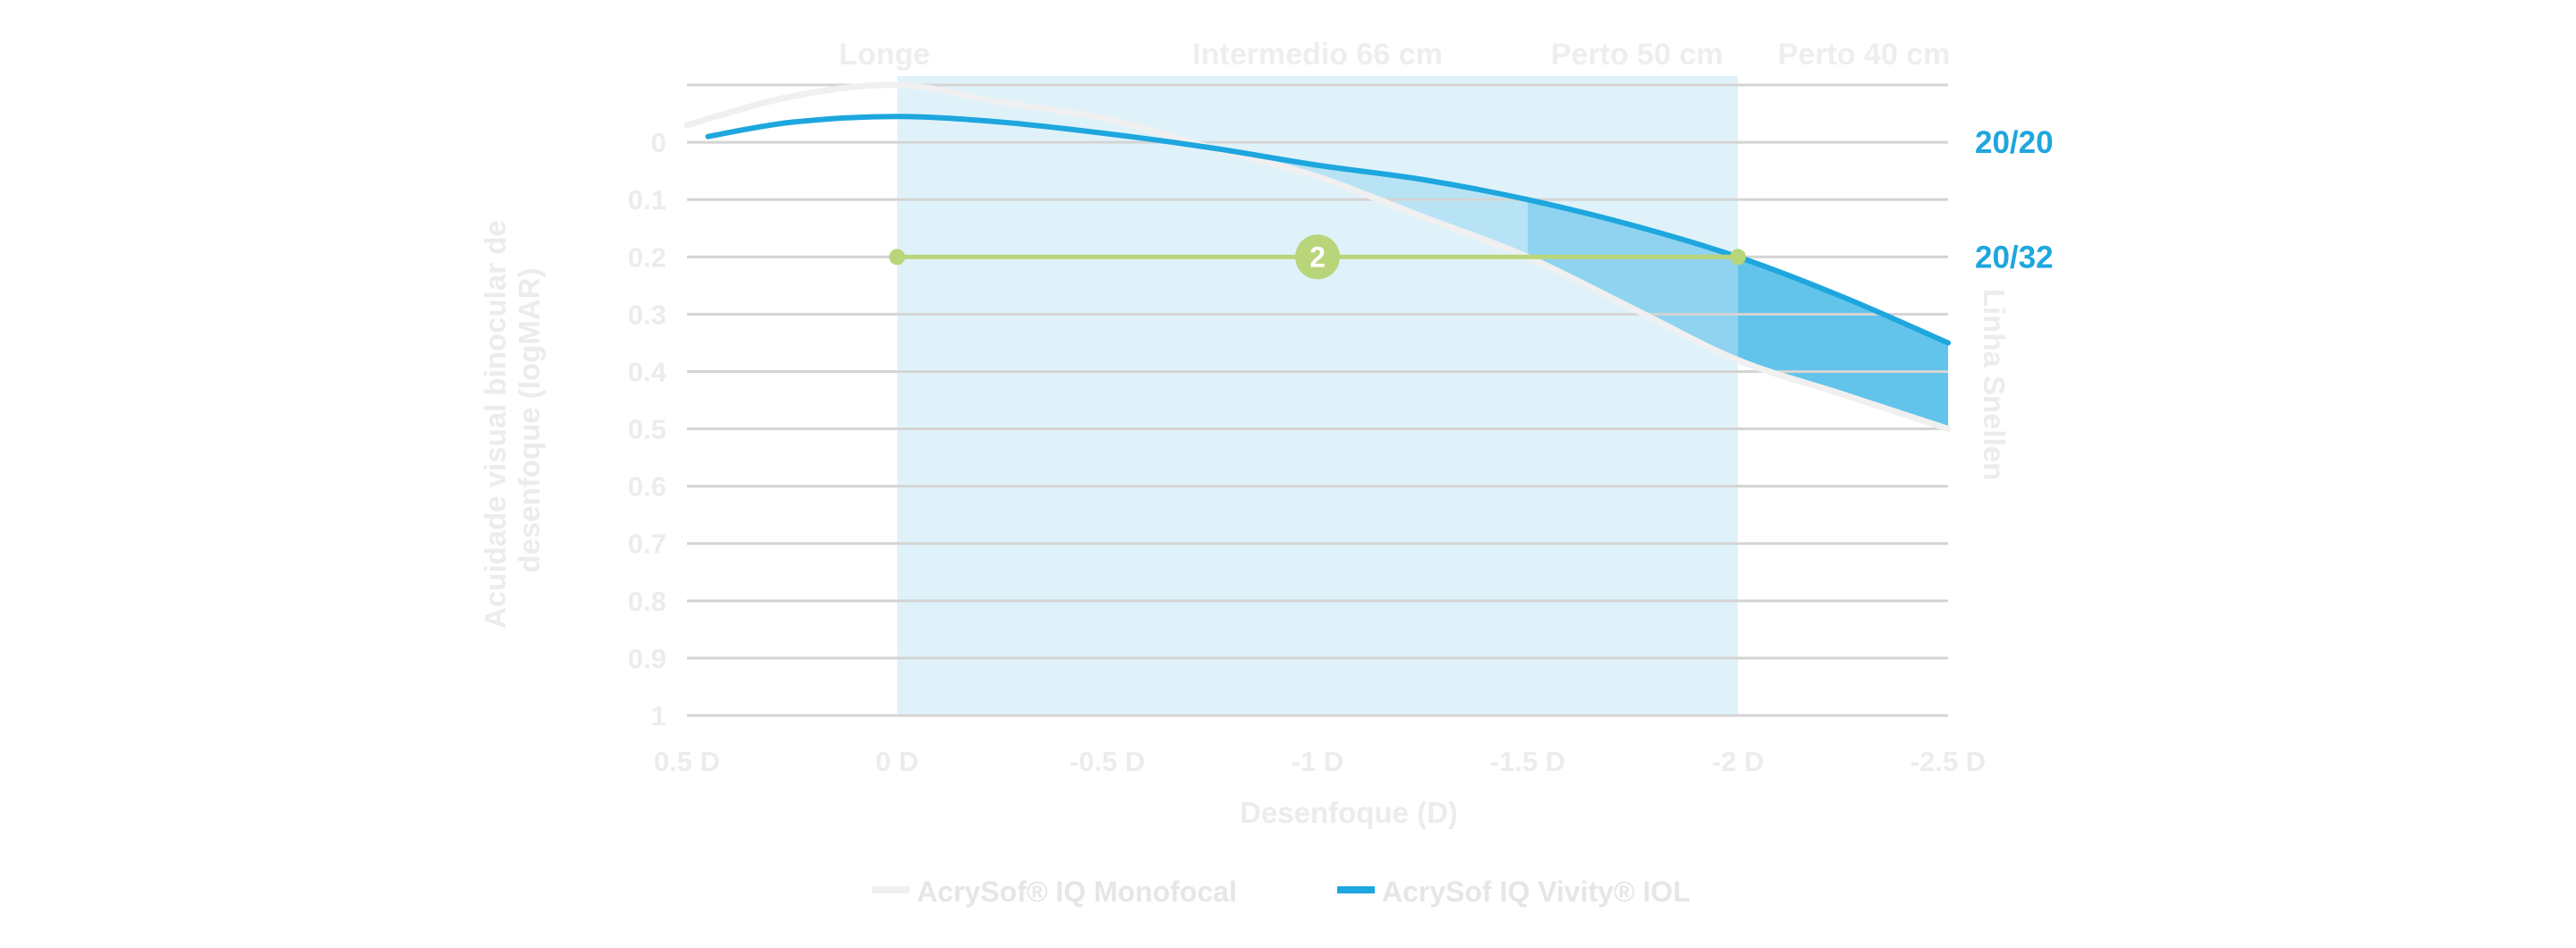 The image size is (2576, 948). I want to click on snellen-label: 20/20, so click(2014, 142).